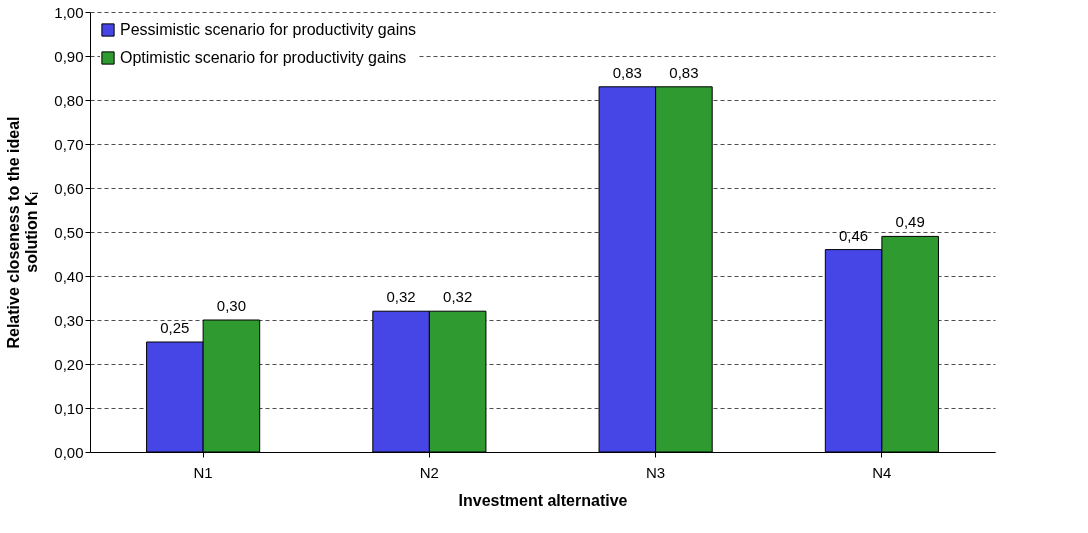 The width and height of the screenshot is (1088, 533). What do you see at coordinates (231, 305) in the screenshot?
I see `data-label: 0,30` at bounding box center [231, 305].